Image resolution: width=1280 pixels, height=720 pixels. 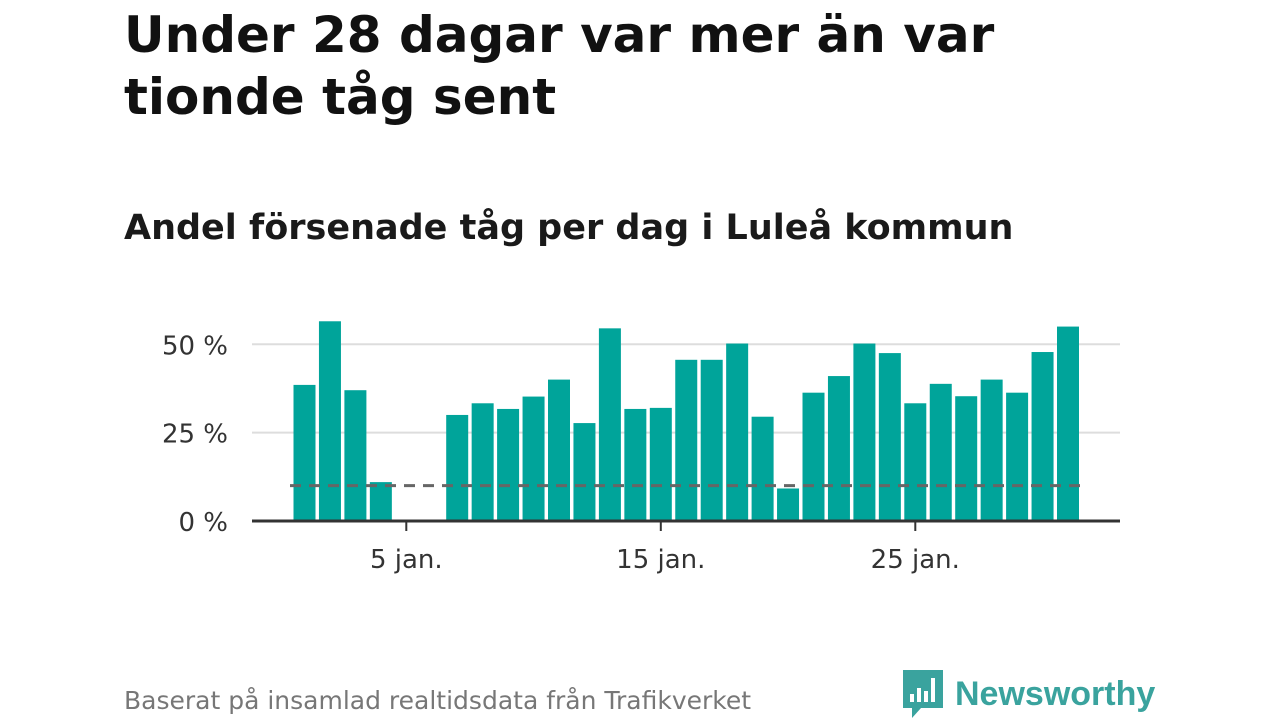 What do you see at coordinates (923, 694) in the screenshot?
I see `newsworthy-logo-icon` at bounding box center [923, 694].